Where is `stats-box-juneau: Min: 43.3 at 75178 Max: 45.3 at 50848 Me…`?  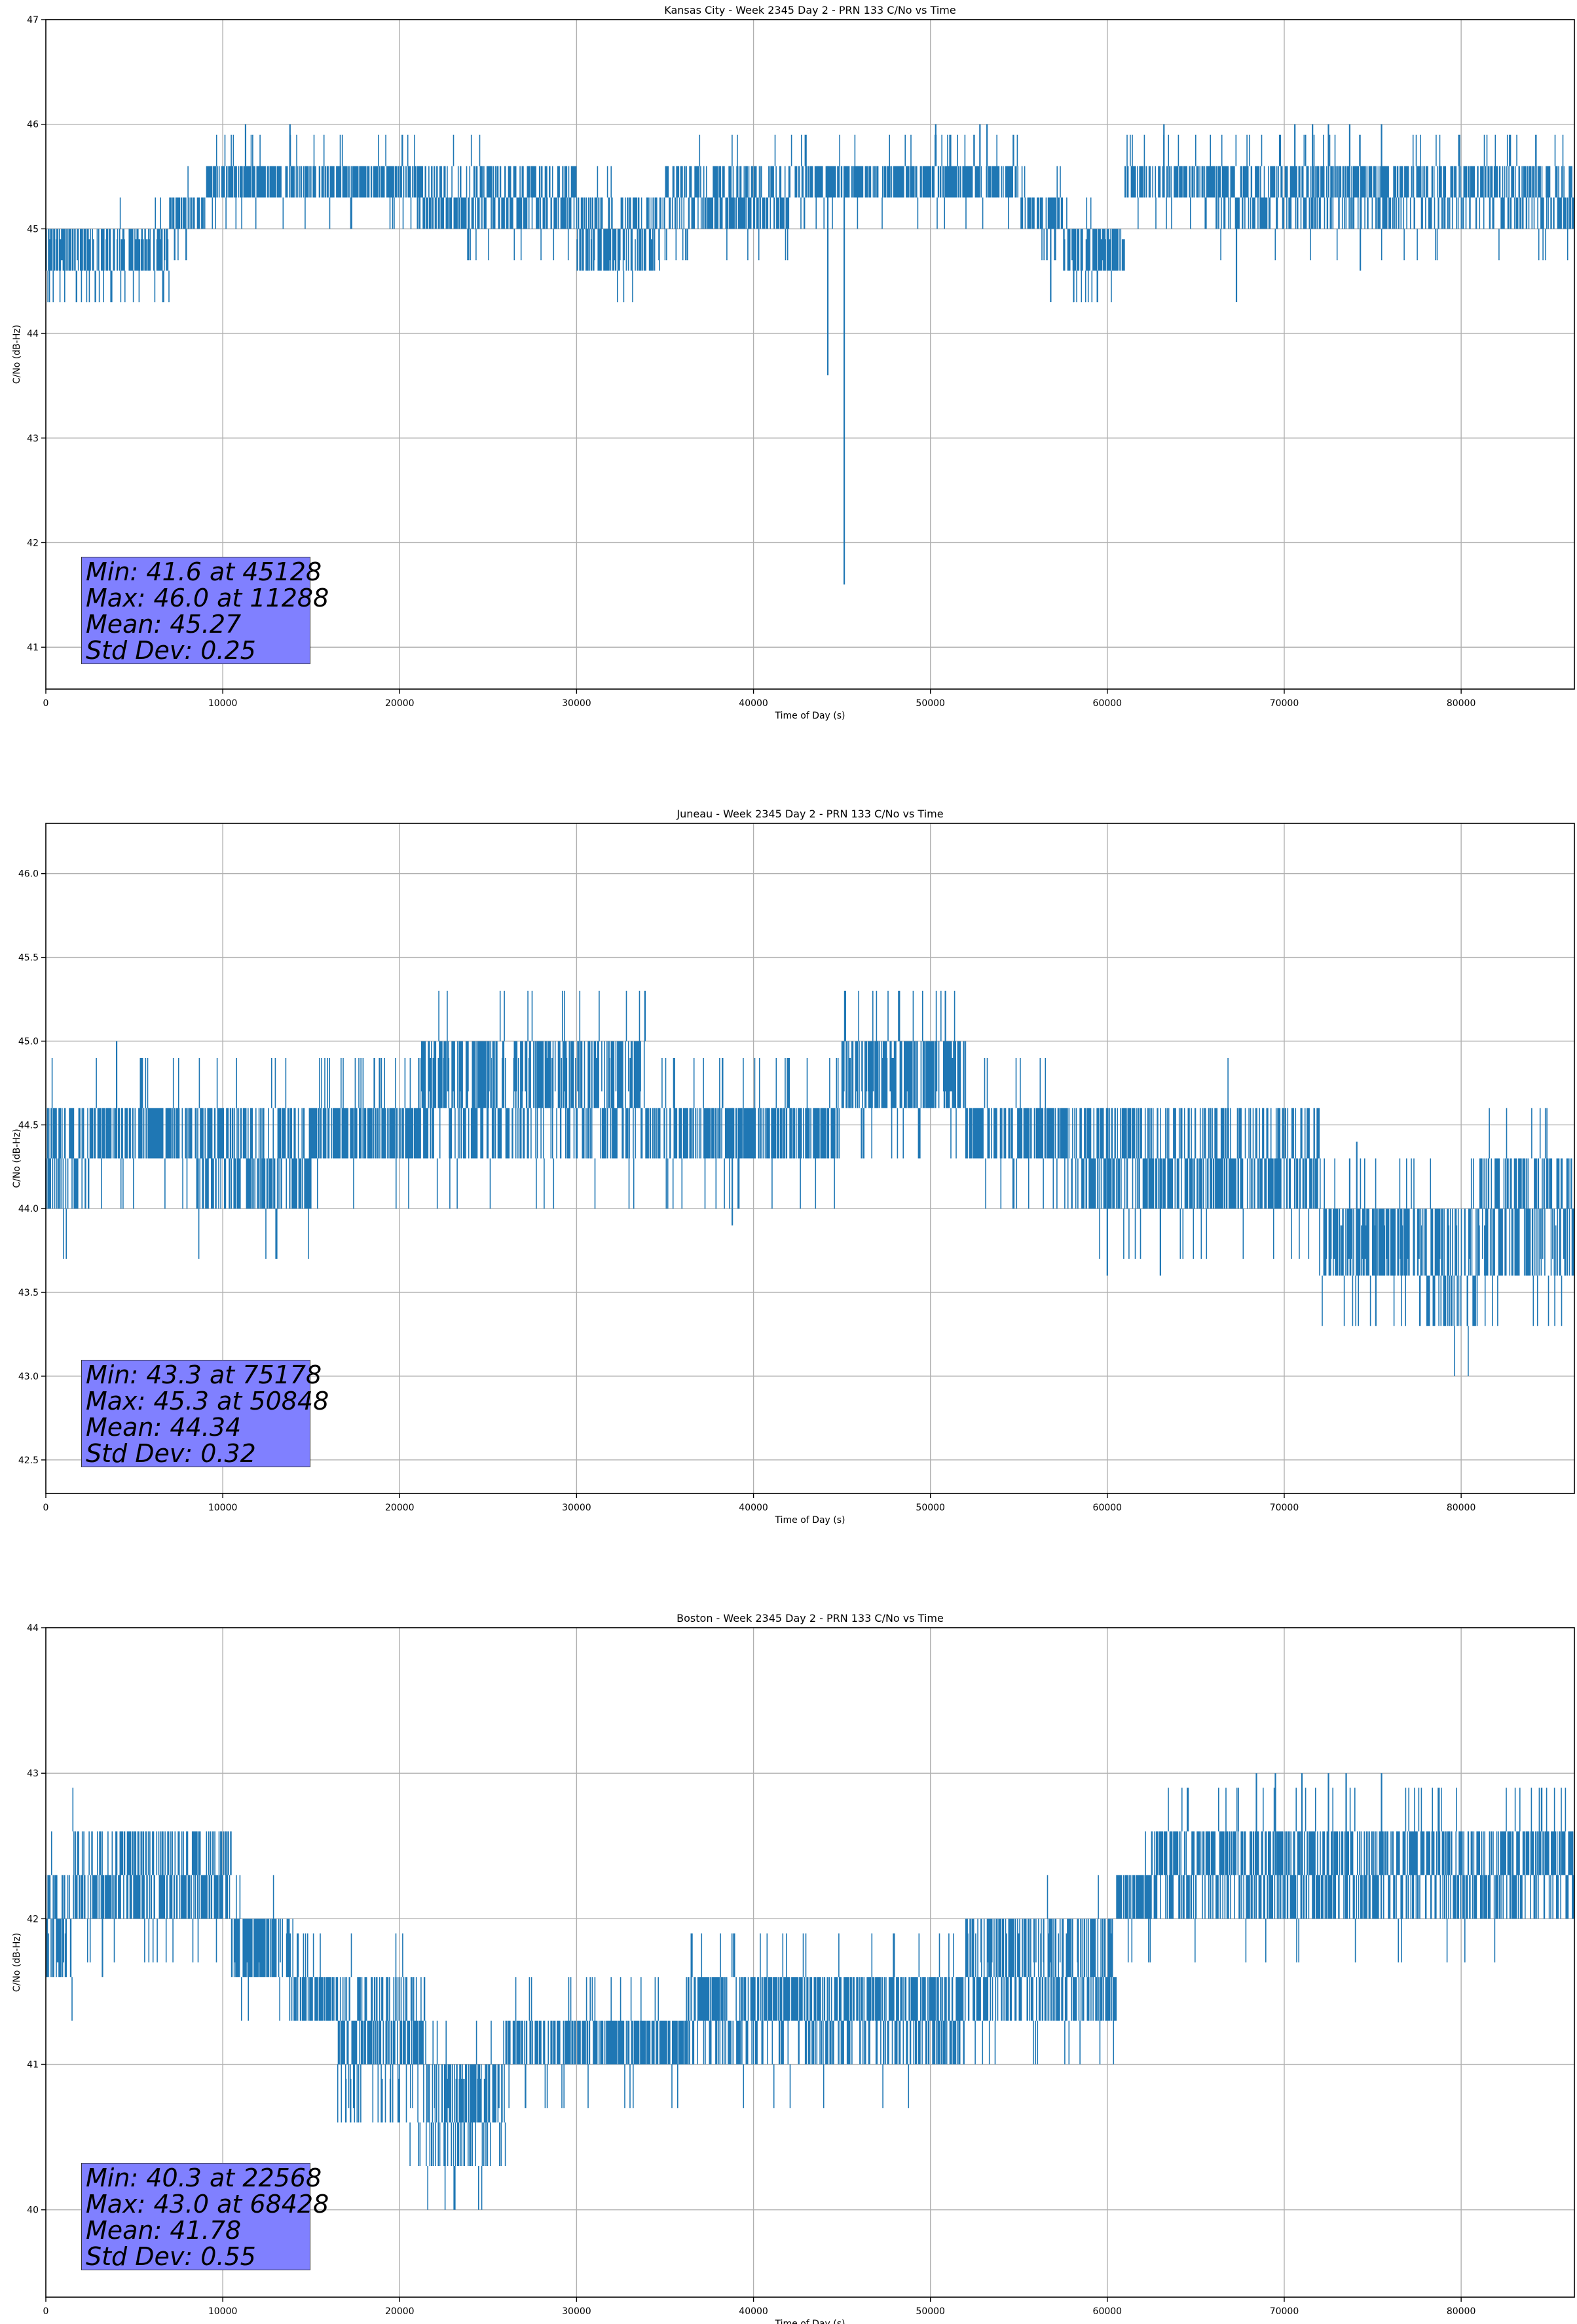
stats-box-juneau: Min: 43.3 at 75178 Max: 45.3 at 50848 Me… is located at coordinates (205, 1414).